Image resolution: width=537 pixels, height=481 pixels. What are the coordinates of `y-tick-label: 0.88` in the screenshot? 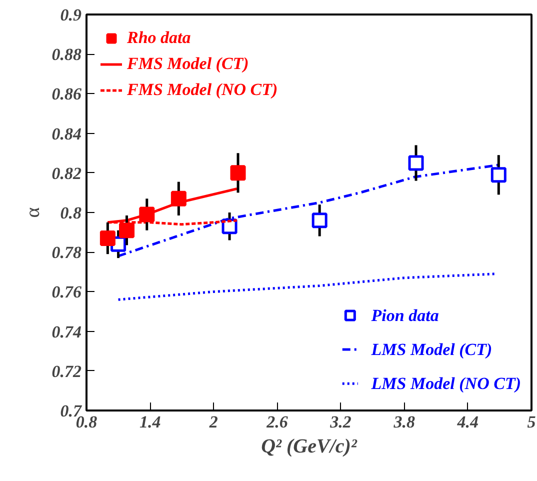 It's located at (67, 54).